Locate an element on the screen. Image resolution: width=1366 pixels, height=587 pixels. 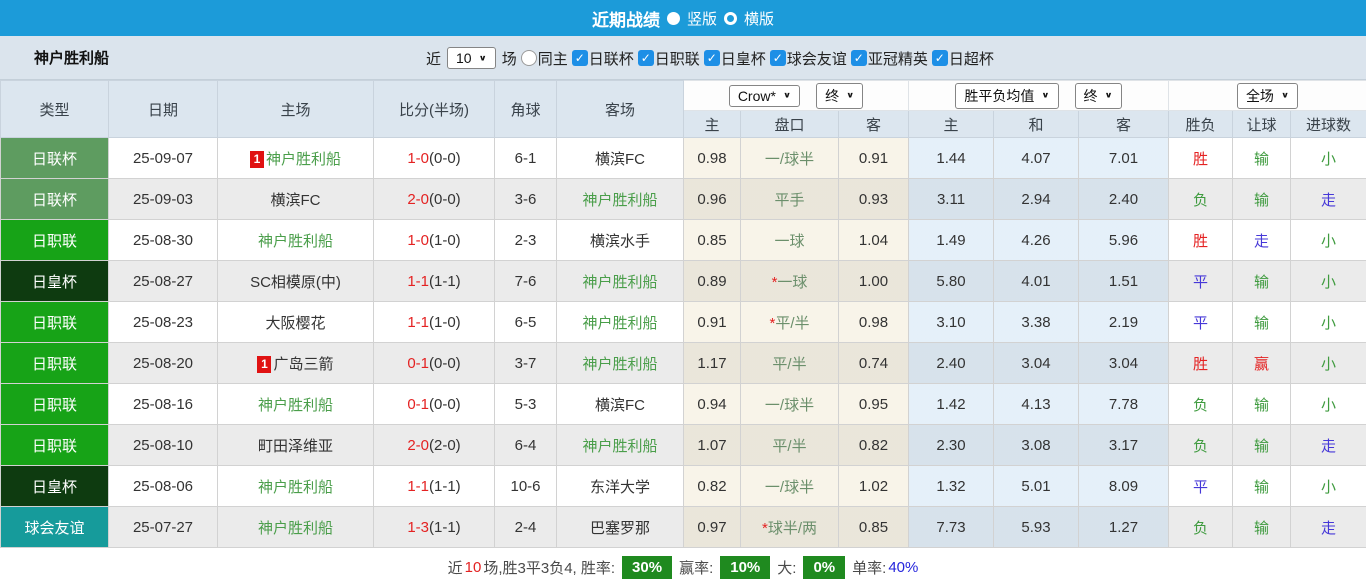
home-team: SC相模原(中) is located at coordinates (295, 281).